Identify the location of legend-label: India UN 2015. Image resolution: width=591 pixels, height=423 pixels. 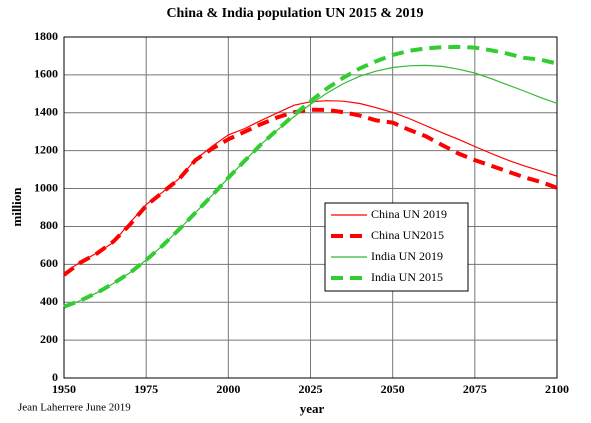
(407, 277).